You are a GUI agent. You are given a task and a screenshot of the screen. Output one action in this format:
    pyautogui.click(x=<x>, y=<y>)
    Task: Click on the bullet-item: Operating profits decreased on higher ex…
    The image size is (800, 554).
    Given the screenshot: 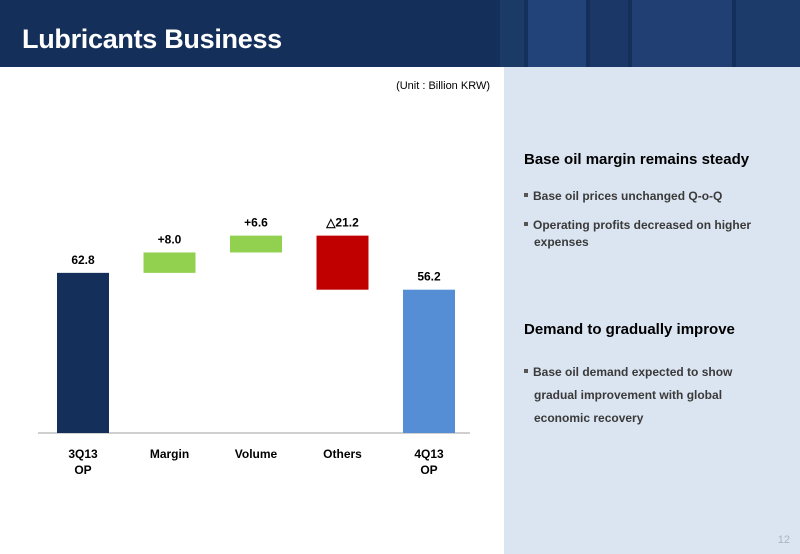 What is the action you would take?
    pyautogui.click(x=654, y=234)
    